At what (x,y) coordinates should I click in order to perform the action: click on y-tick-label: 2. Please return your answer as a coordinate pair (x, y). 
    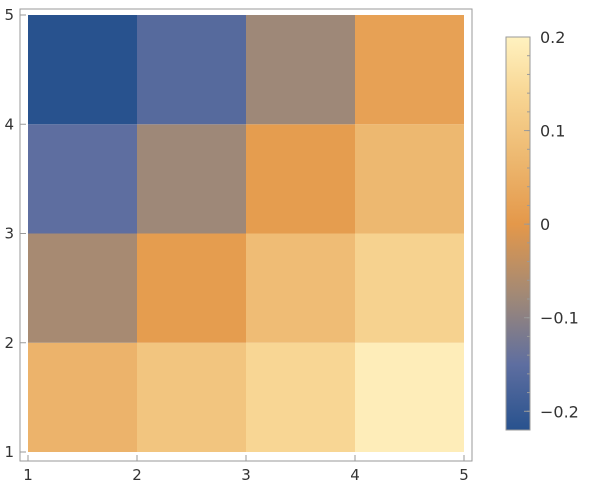
    Looking at the image, I should click on (9, 343).